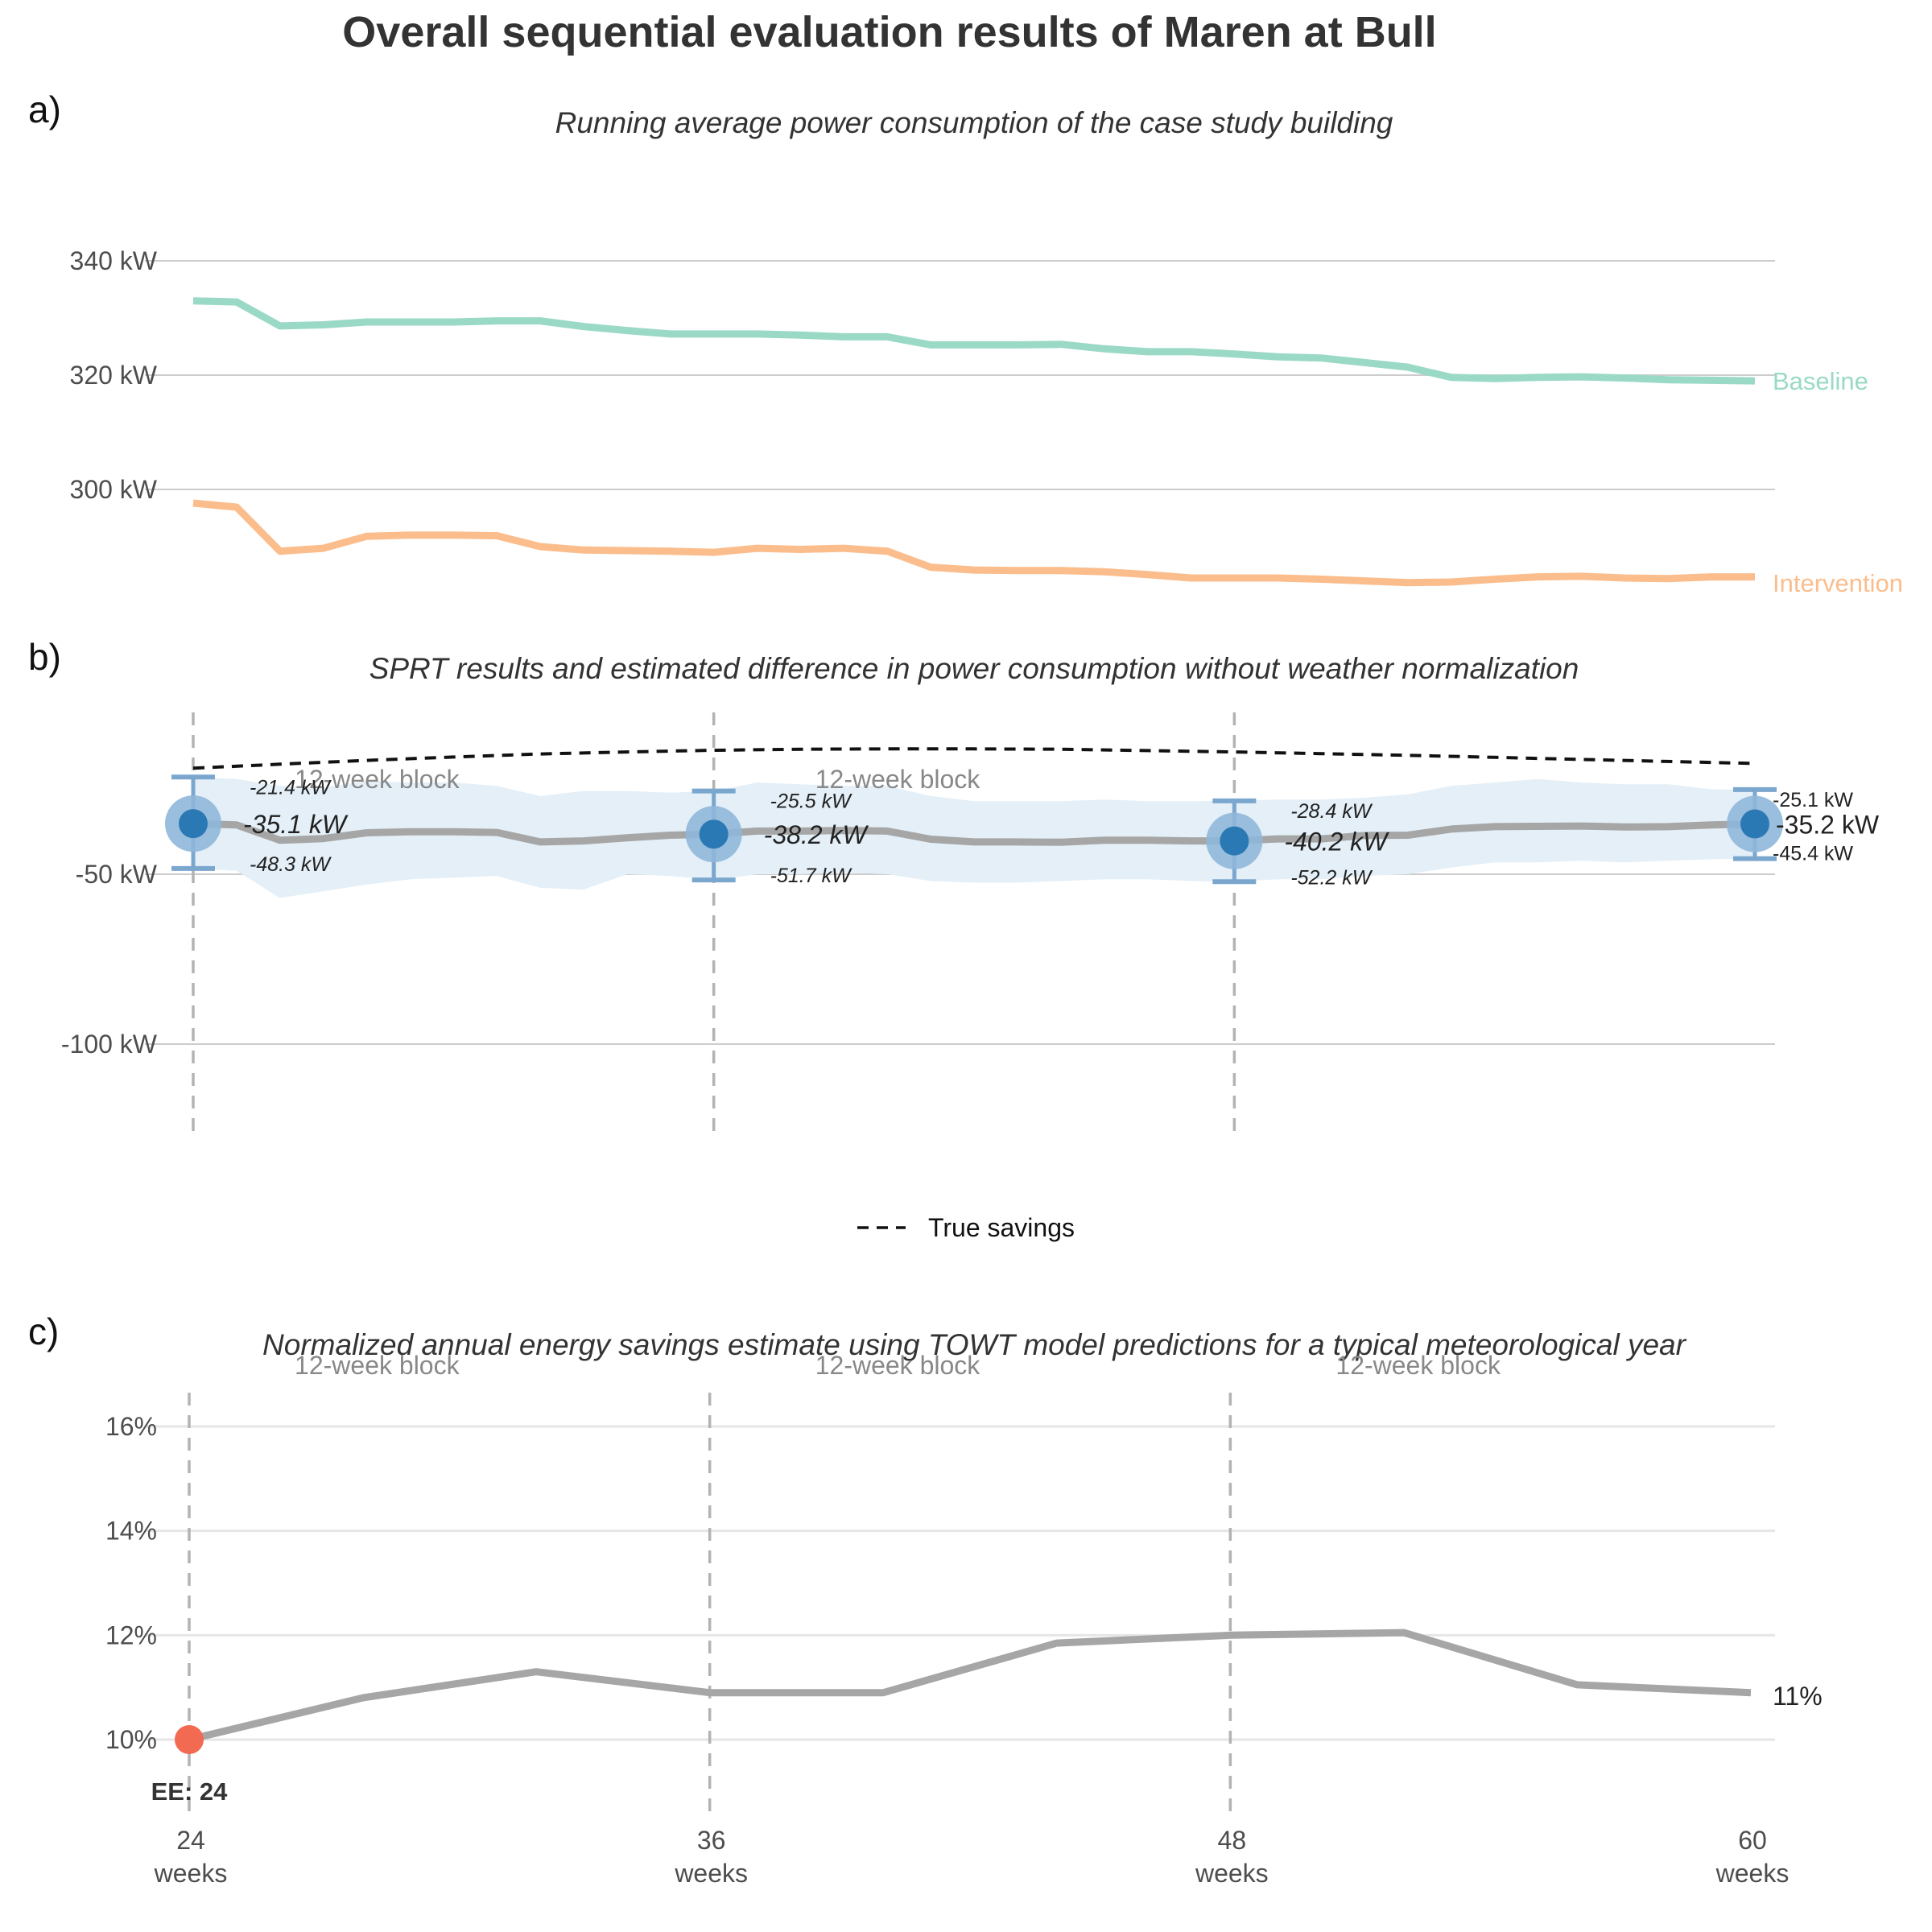  What do you see at coordinates (131, 1531) in the screenshot?
I see `y-tick-label-c: 14%` at bounding box center [131, 1531].